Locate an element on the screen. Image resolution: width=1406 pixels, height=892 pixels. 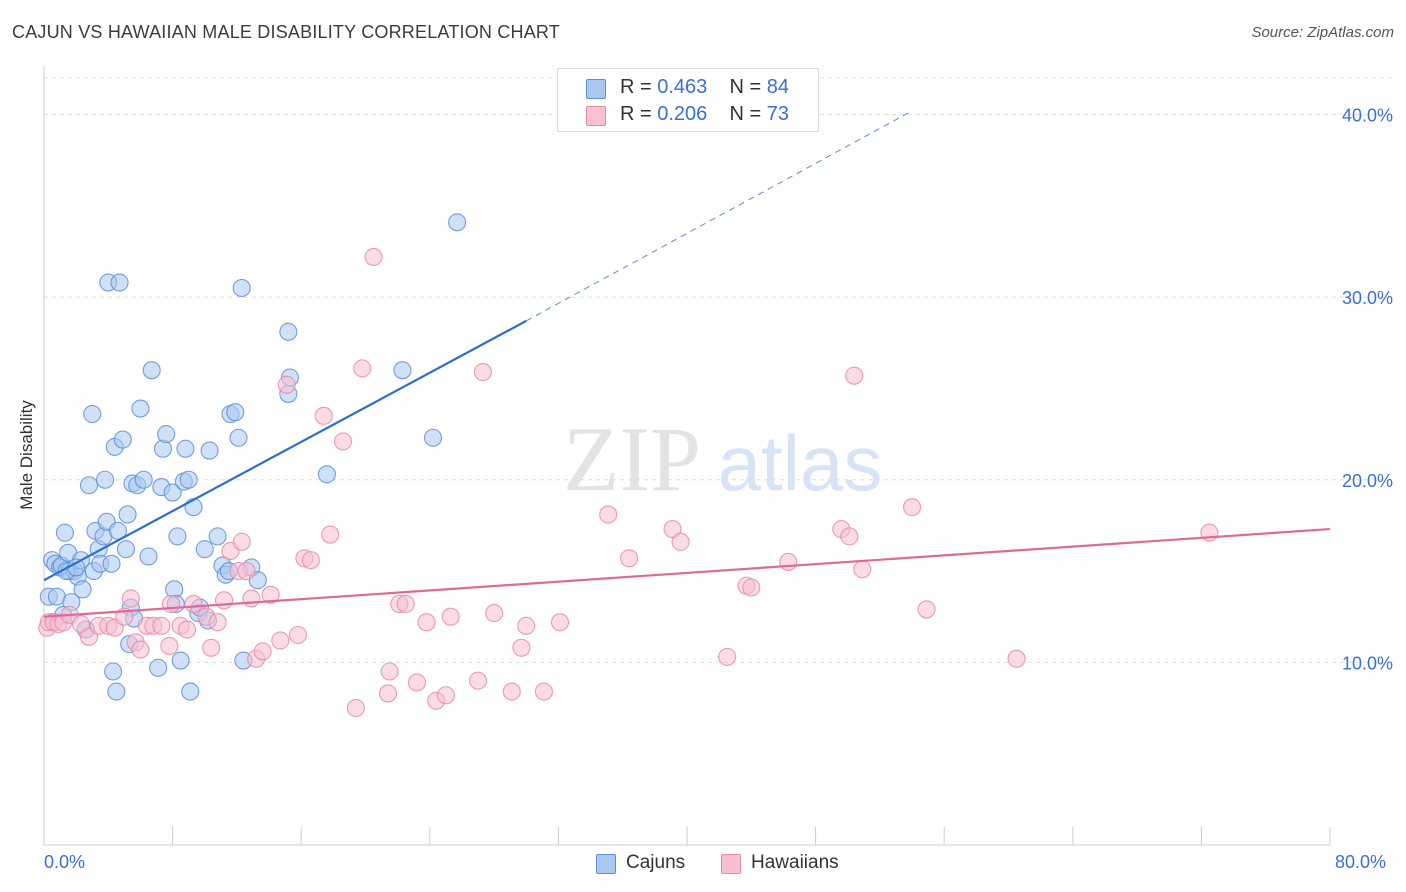
hawaiian-trend-line is located at coordinates (687, 572).